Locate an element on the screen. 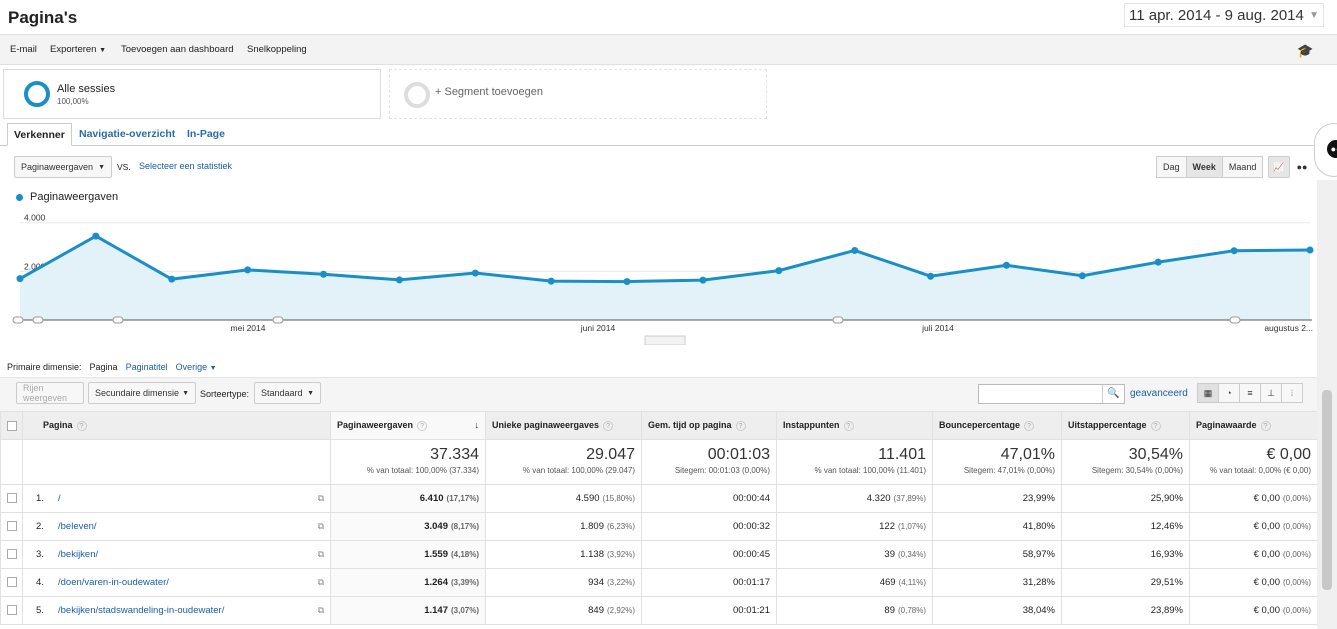 Image resolution: width=1337 pixels, height=629 pixels. segment-all-sessions: Alle sessies 100,00% is located at coordinates (192, 94).